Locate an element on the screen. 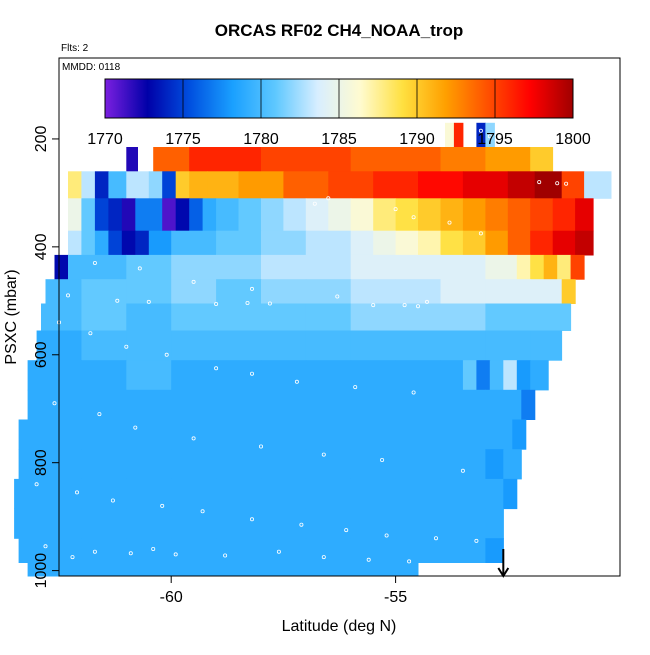 Image resolution: width=650 pixels, height=655 pixels. colorbar: 1770 1775 1780 1785 1790 1795 1800 is located at coordinates (339, 113).